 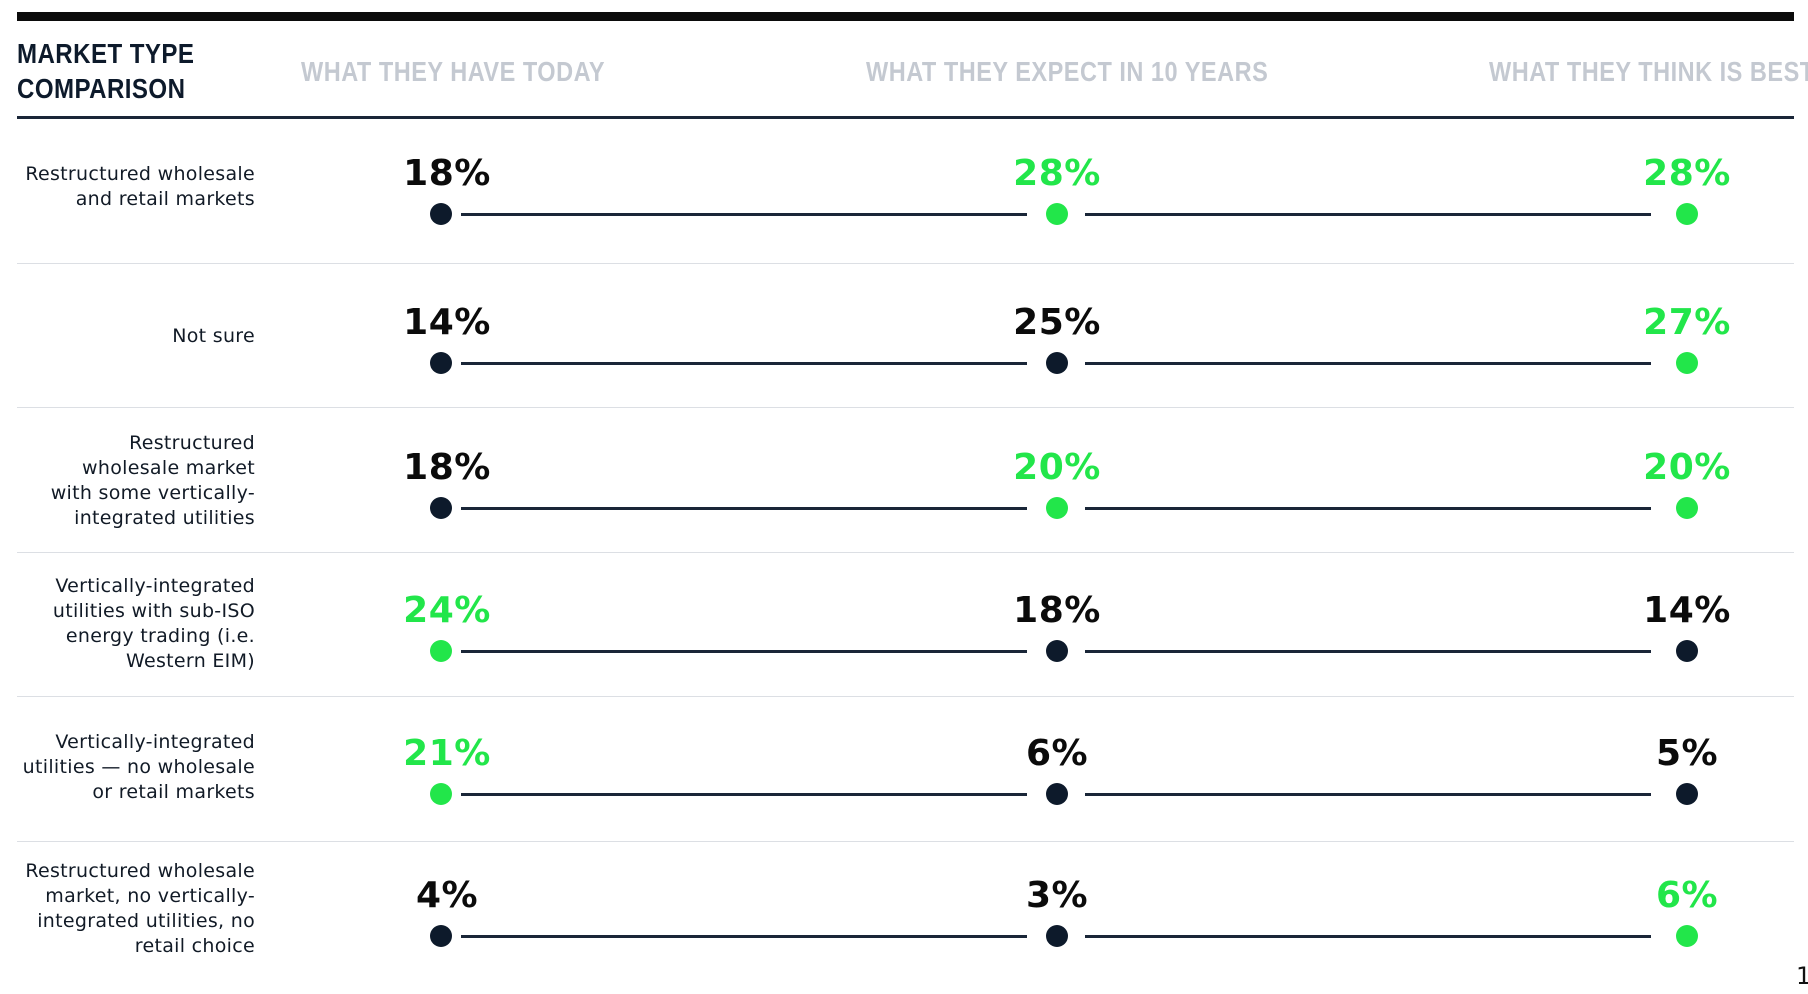 I want to click on column-header-best: WHAT THEY THINK IS BEST, so click(x=1648, y=71).